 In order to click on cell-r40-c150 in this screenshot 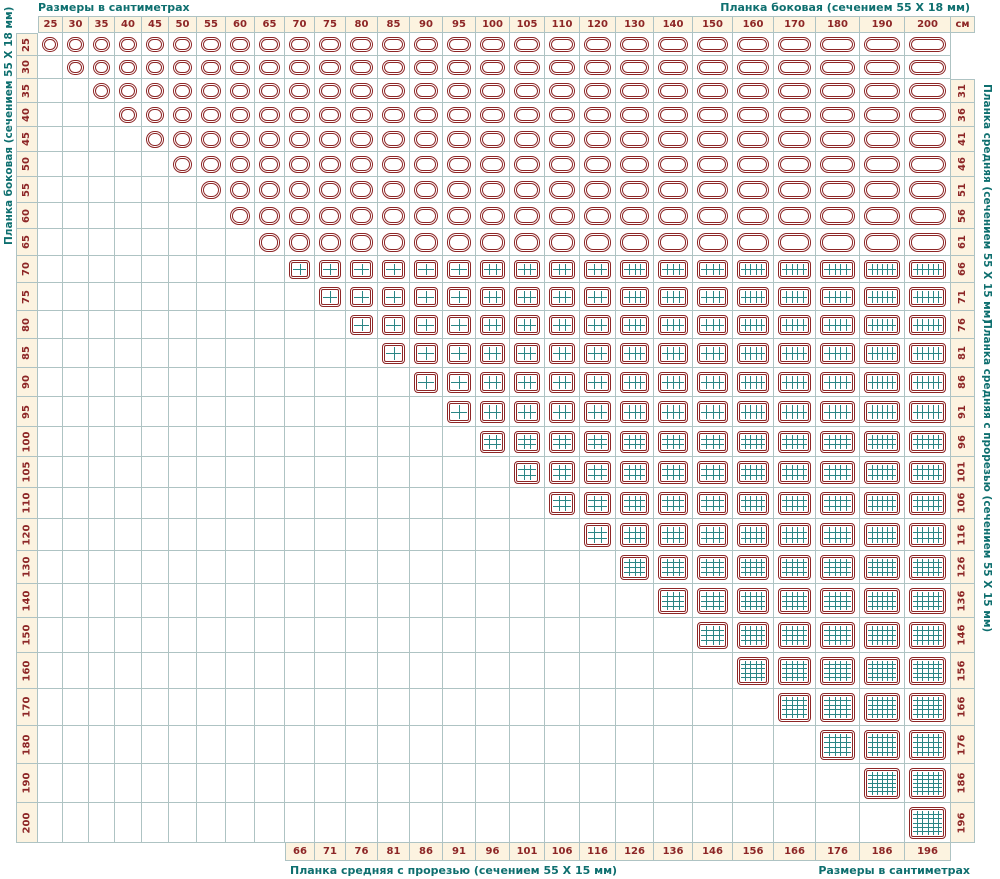, I will do `click(713, 115)`.